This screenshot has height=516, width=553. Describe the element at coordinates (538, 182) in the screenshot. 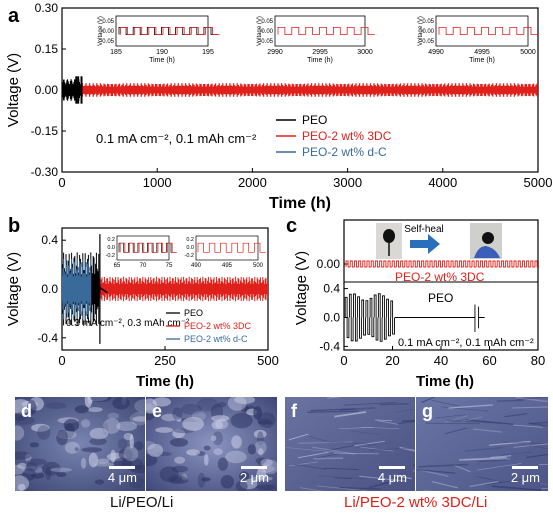

I see `a-xtick-label: 5000` at that location.